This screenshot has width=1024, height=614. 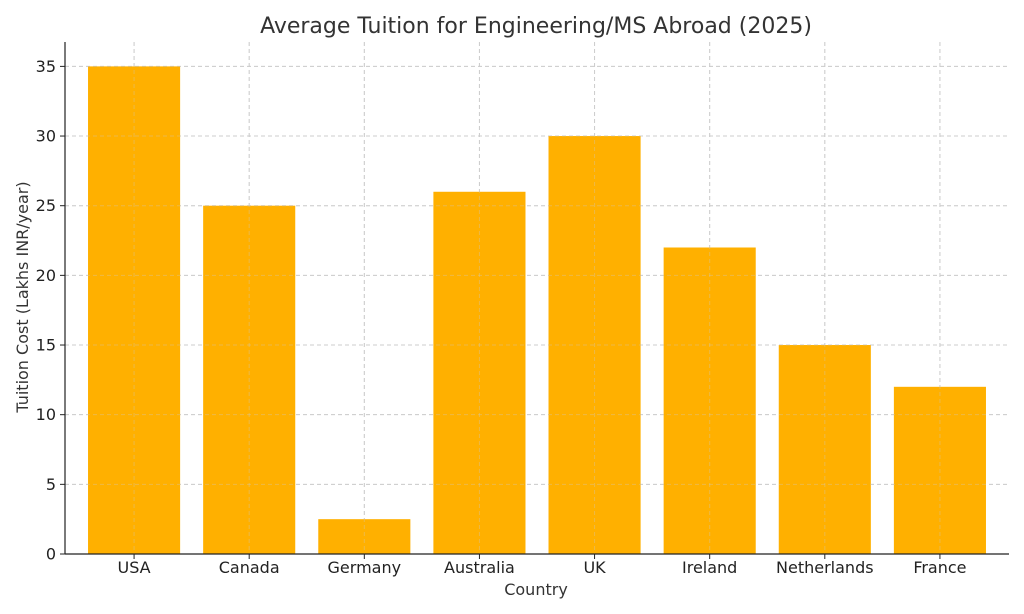 What do you see at coordinates (46, 66) in the screenshot?
I see `y-tick-label: 35` at bounding box center [46, 66].